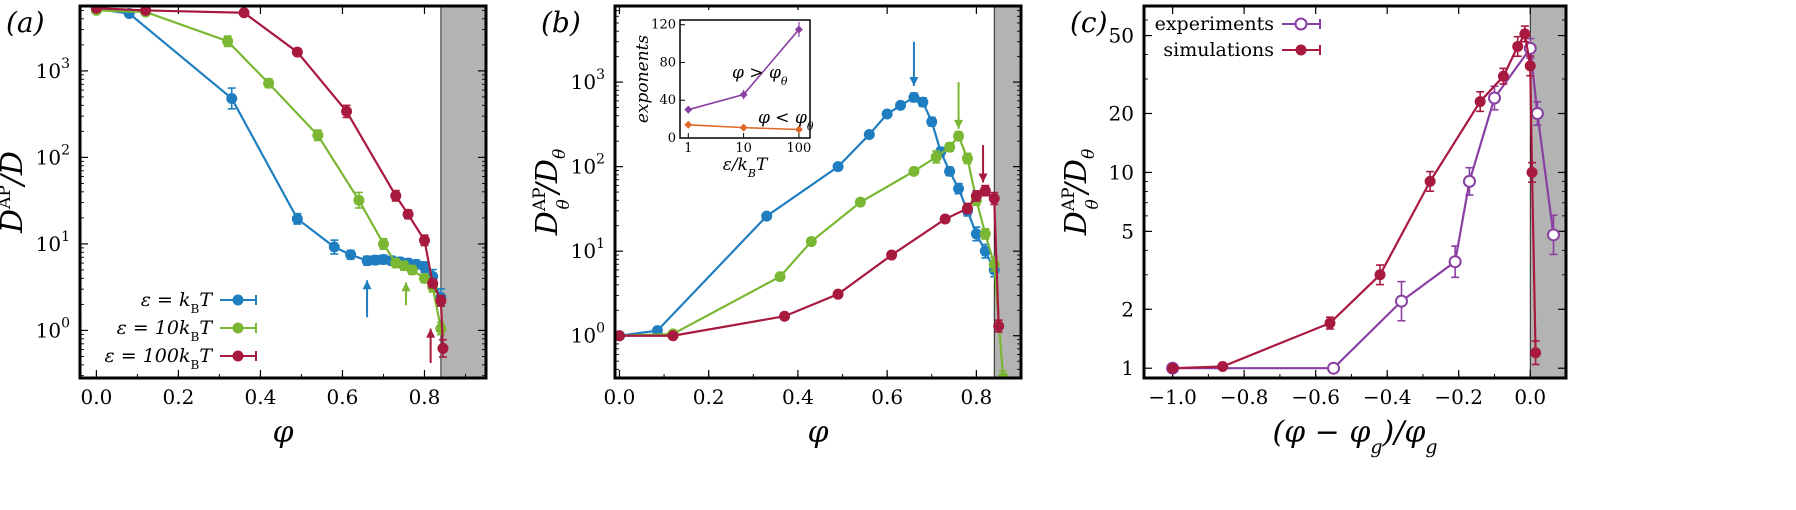 The image size is (1796, 510). I want to click on panel-b-xlabel: φ, so click(817, 432).